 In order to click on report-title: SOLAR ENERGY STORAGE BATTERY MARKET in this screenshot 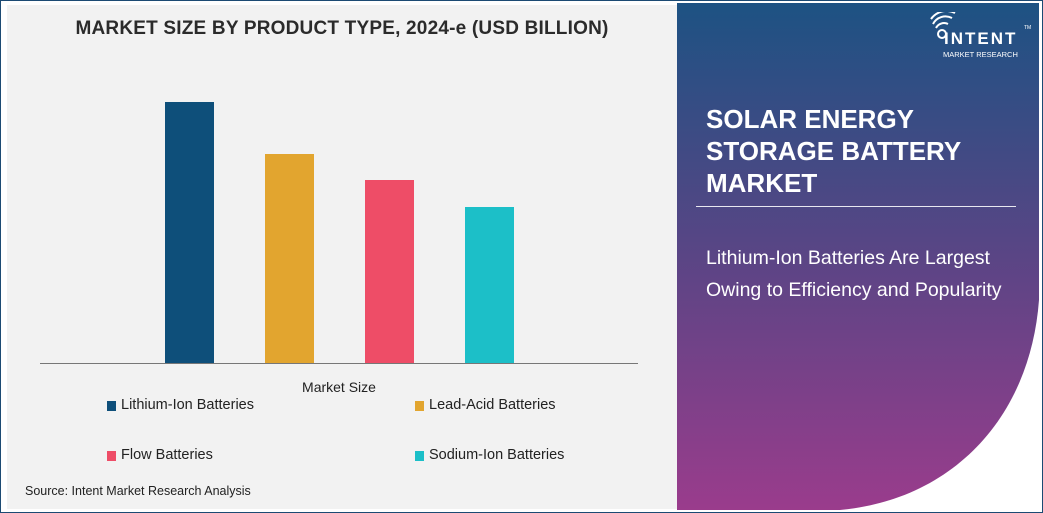, I will do `click(833, 151)`.